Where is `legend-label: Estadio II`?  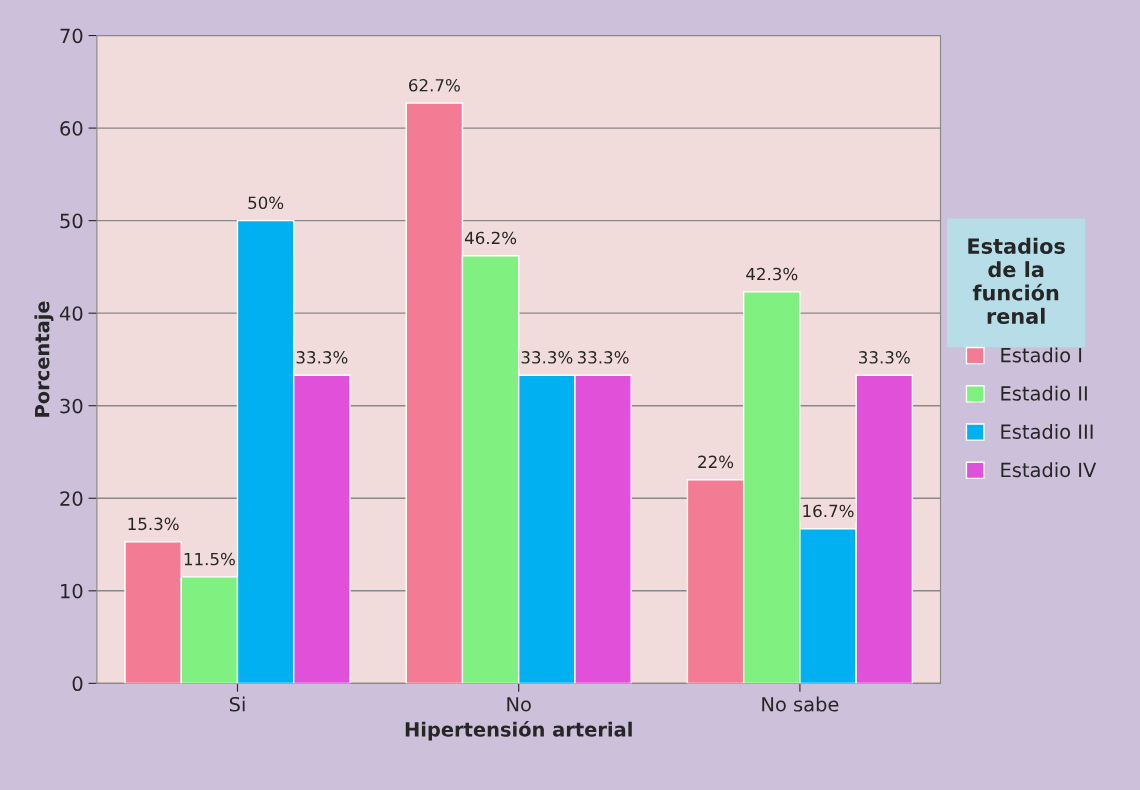
legend-label: Estadio II is located at coordinates (1044, 393).